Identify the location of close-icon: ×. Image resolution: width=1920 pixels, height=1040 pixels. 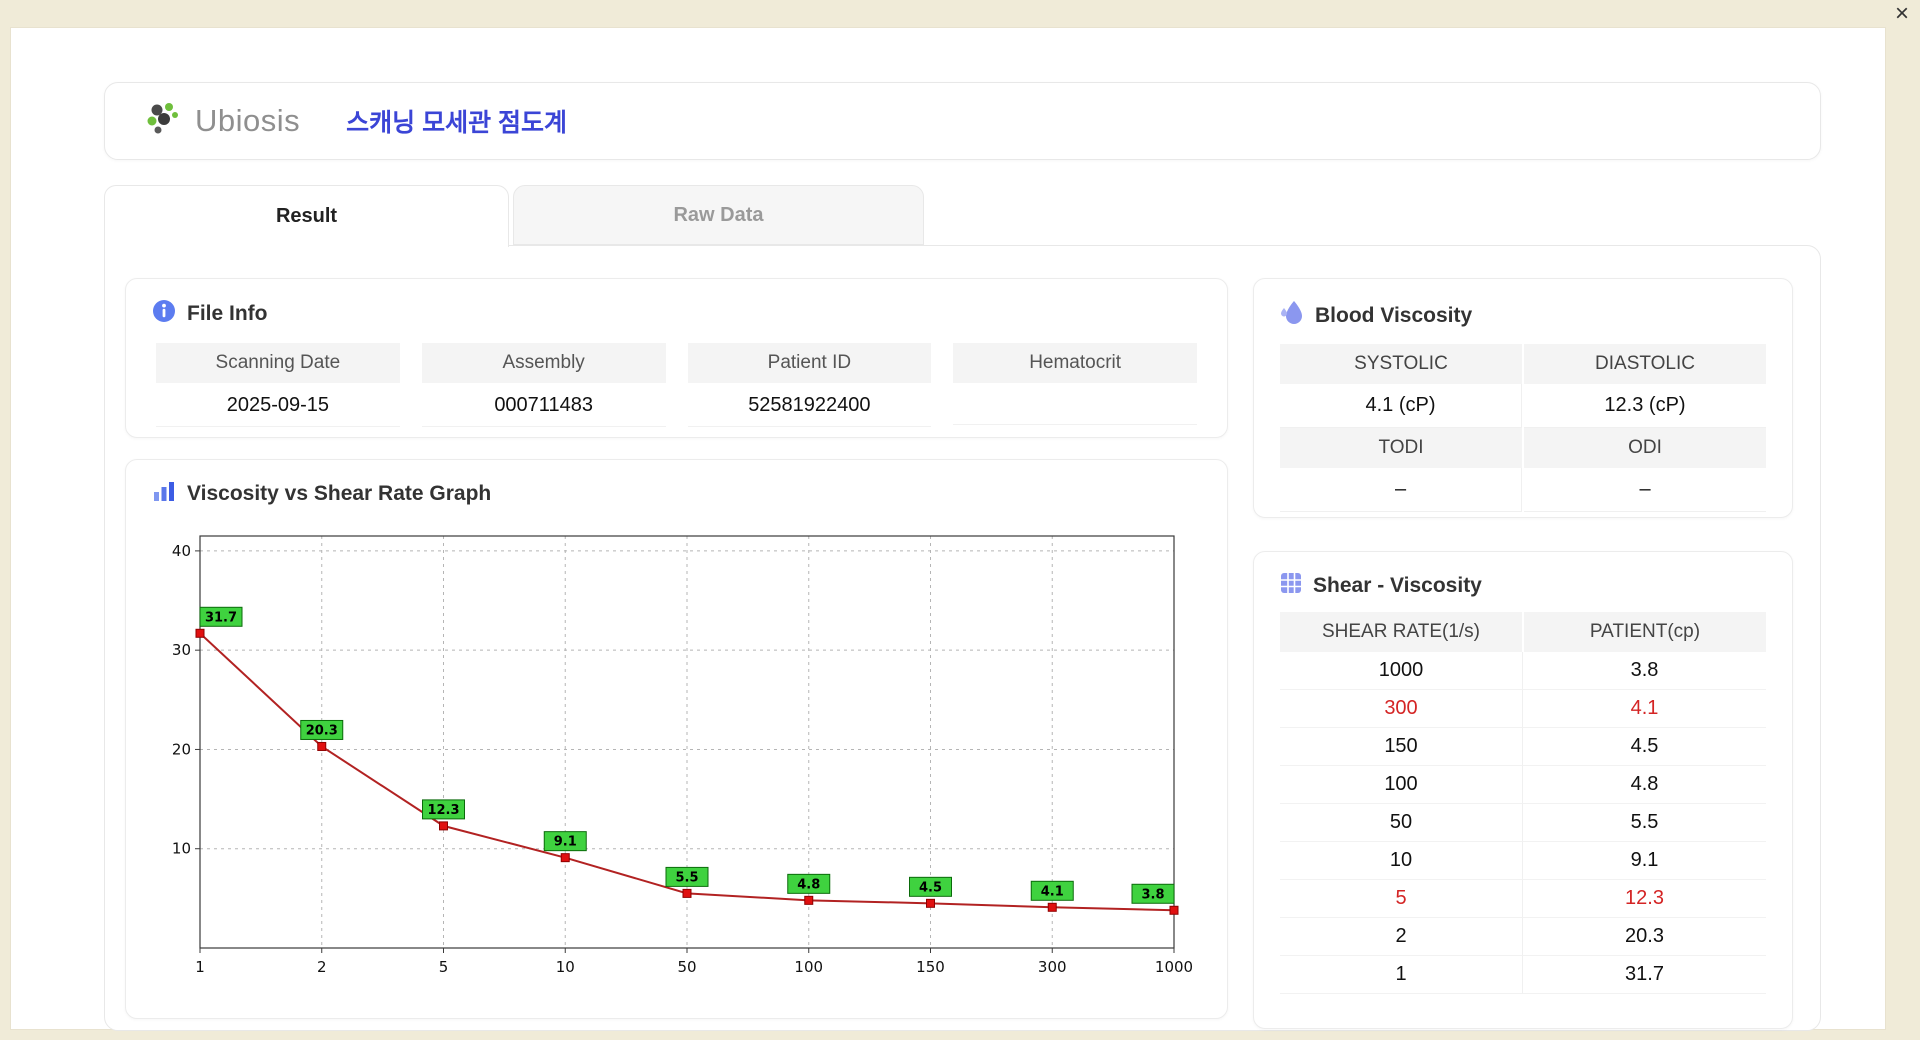
(1901, 13).